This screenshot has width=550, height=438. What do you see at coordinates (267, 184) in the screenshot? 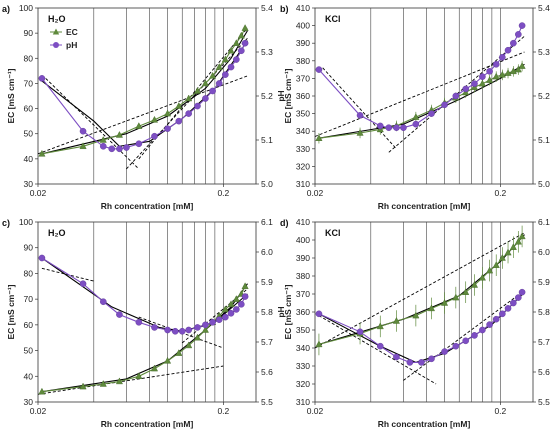
I see `y2-tick-label: 5.0` at bounding box center [267, 184].